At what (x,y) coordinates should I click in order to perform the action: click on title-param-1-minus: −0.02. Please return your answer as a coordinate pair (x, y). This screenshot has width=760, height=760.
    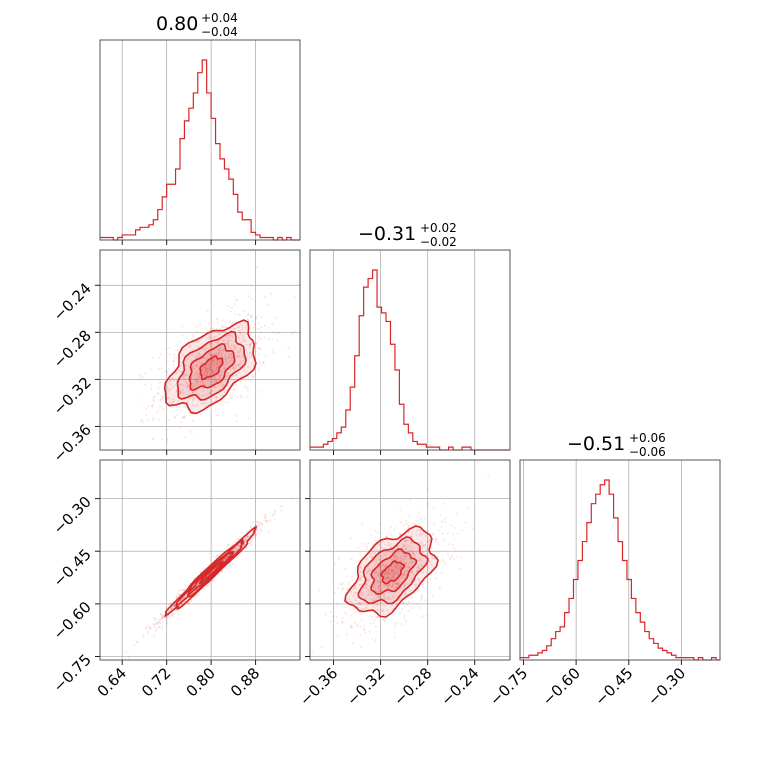
    Looking at the image, I should click on (438, 242).